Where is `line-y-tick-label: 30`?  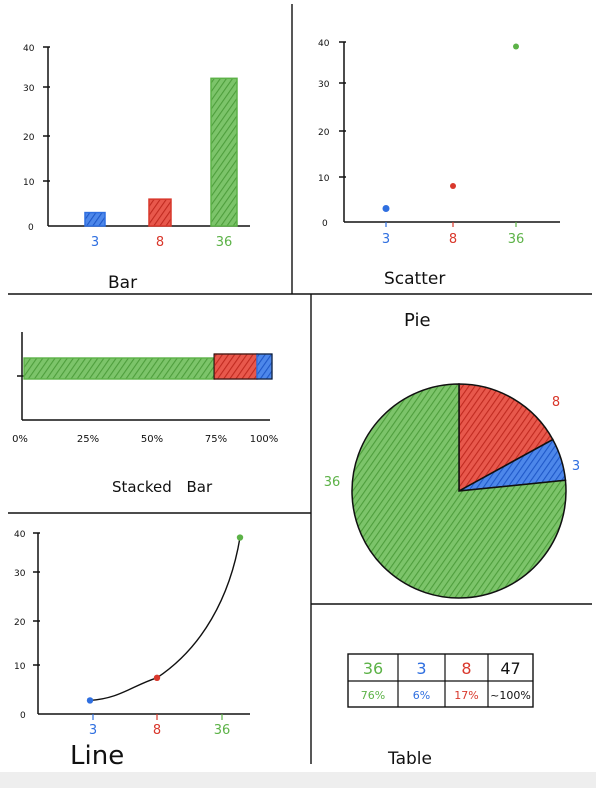
line-y-tick-label: 30 is located at coordinates (20, 574).